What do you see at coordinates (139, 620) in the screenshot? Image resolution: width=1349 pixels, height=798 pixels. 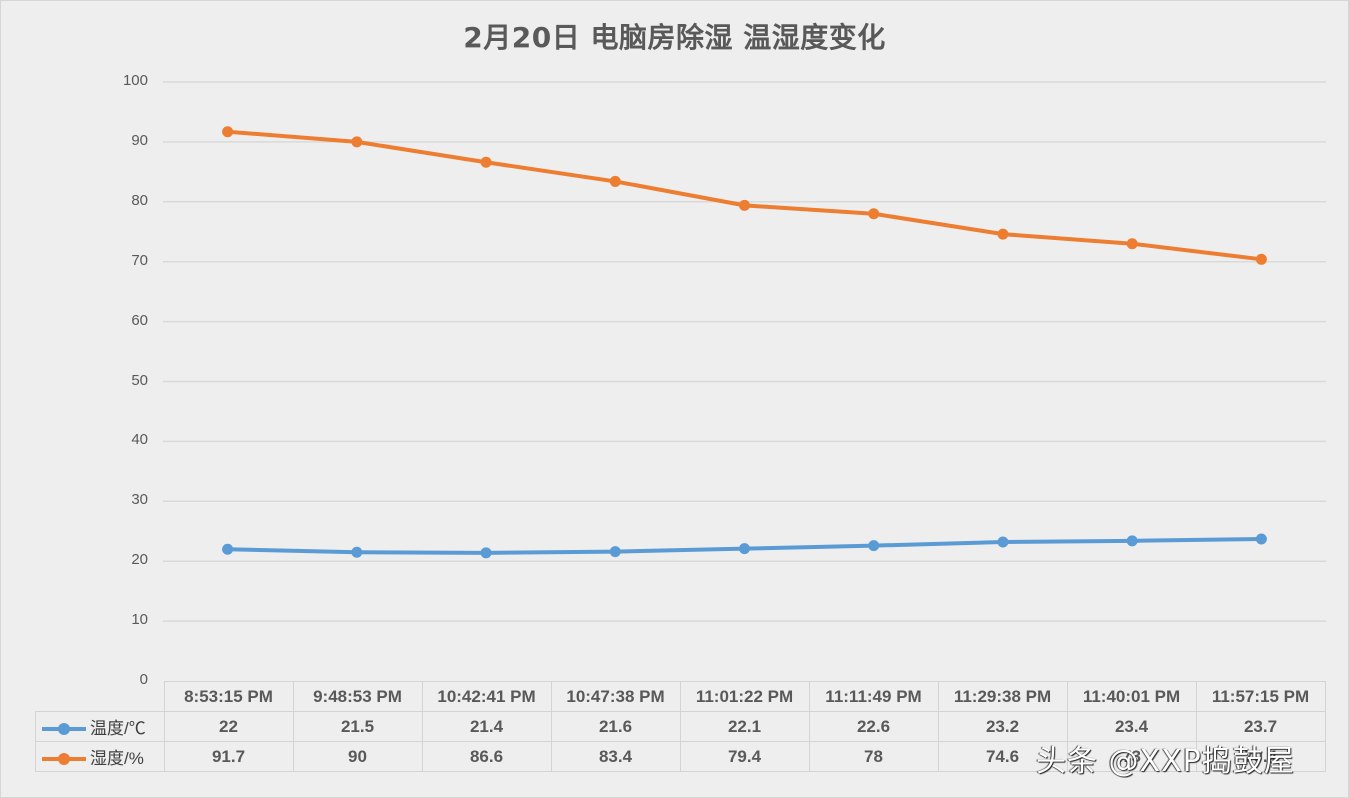 I see `y-tick-label: 10` at bounding box center [139, 620].